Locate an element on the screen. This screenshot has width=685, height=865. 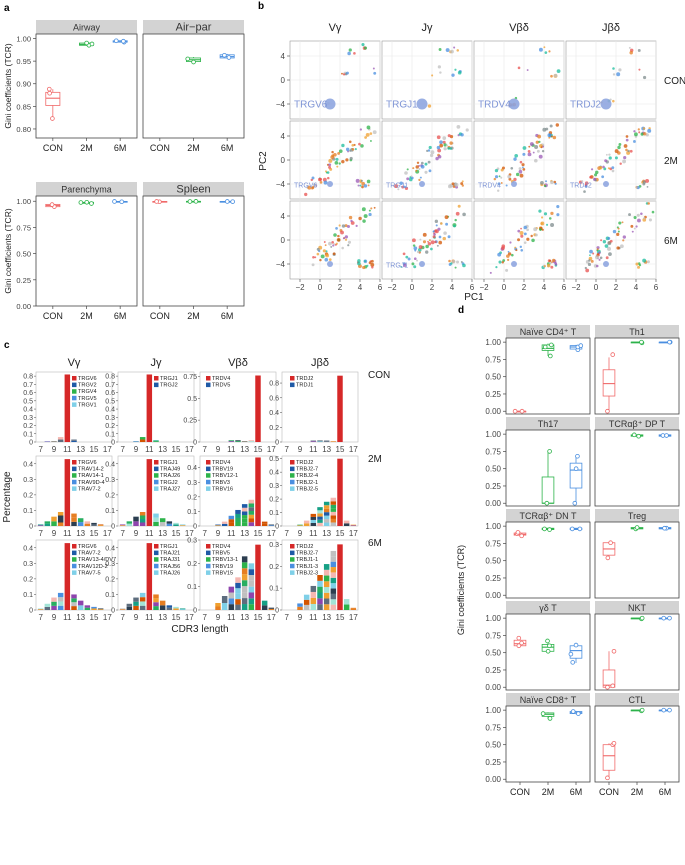
legend-label: TRAJ56 is located at coordinates (170, 567).